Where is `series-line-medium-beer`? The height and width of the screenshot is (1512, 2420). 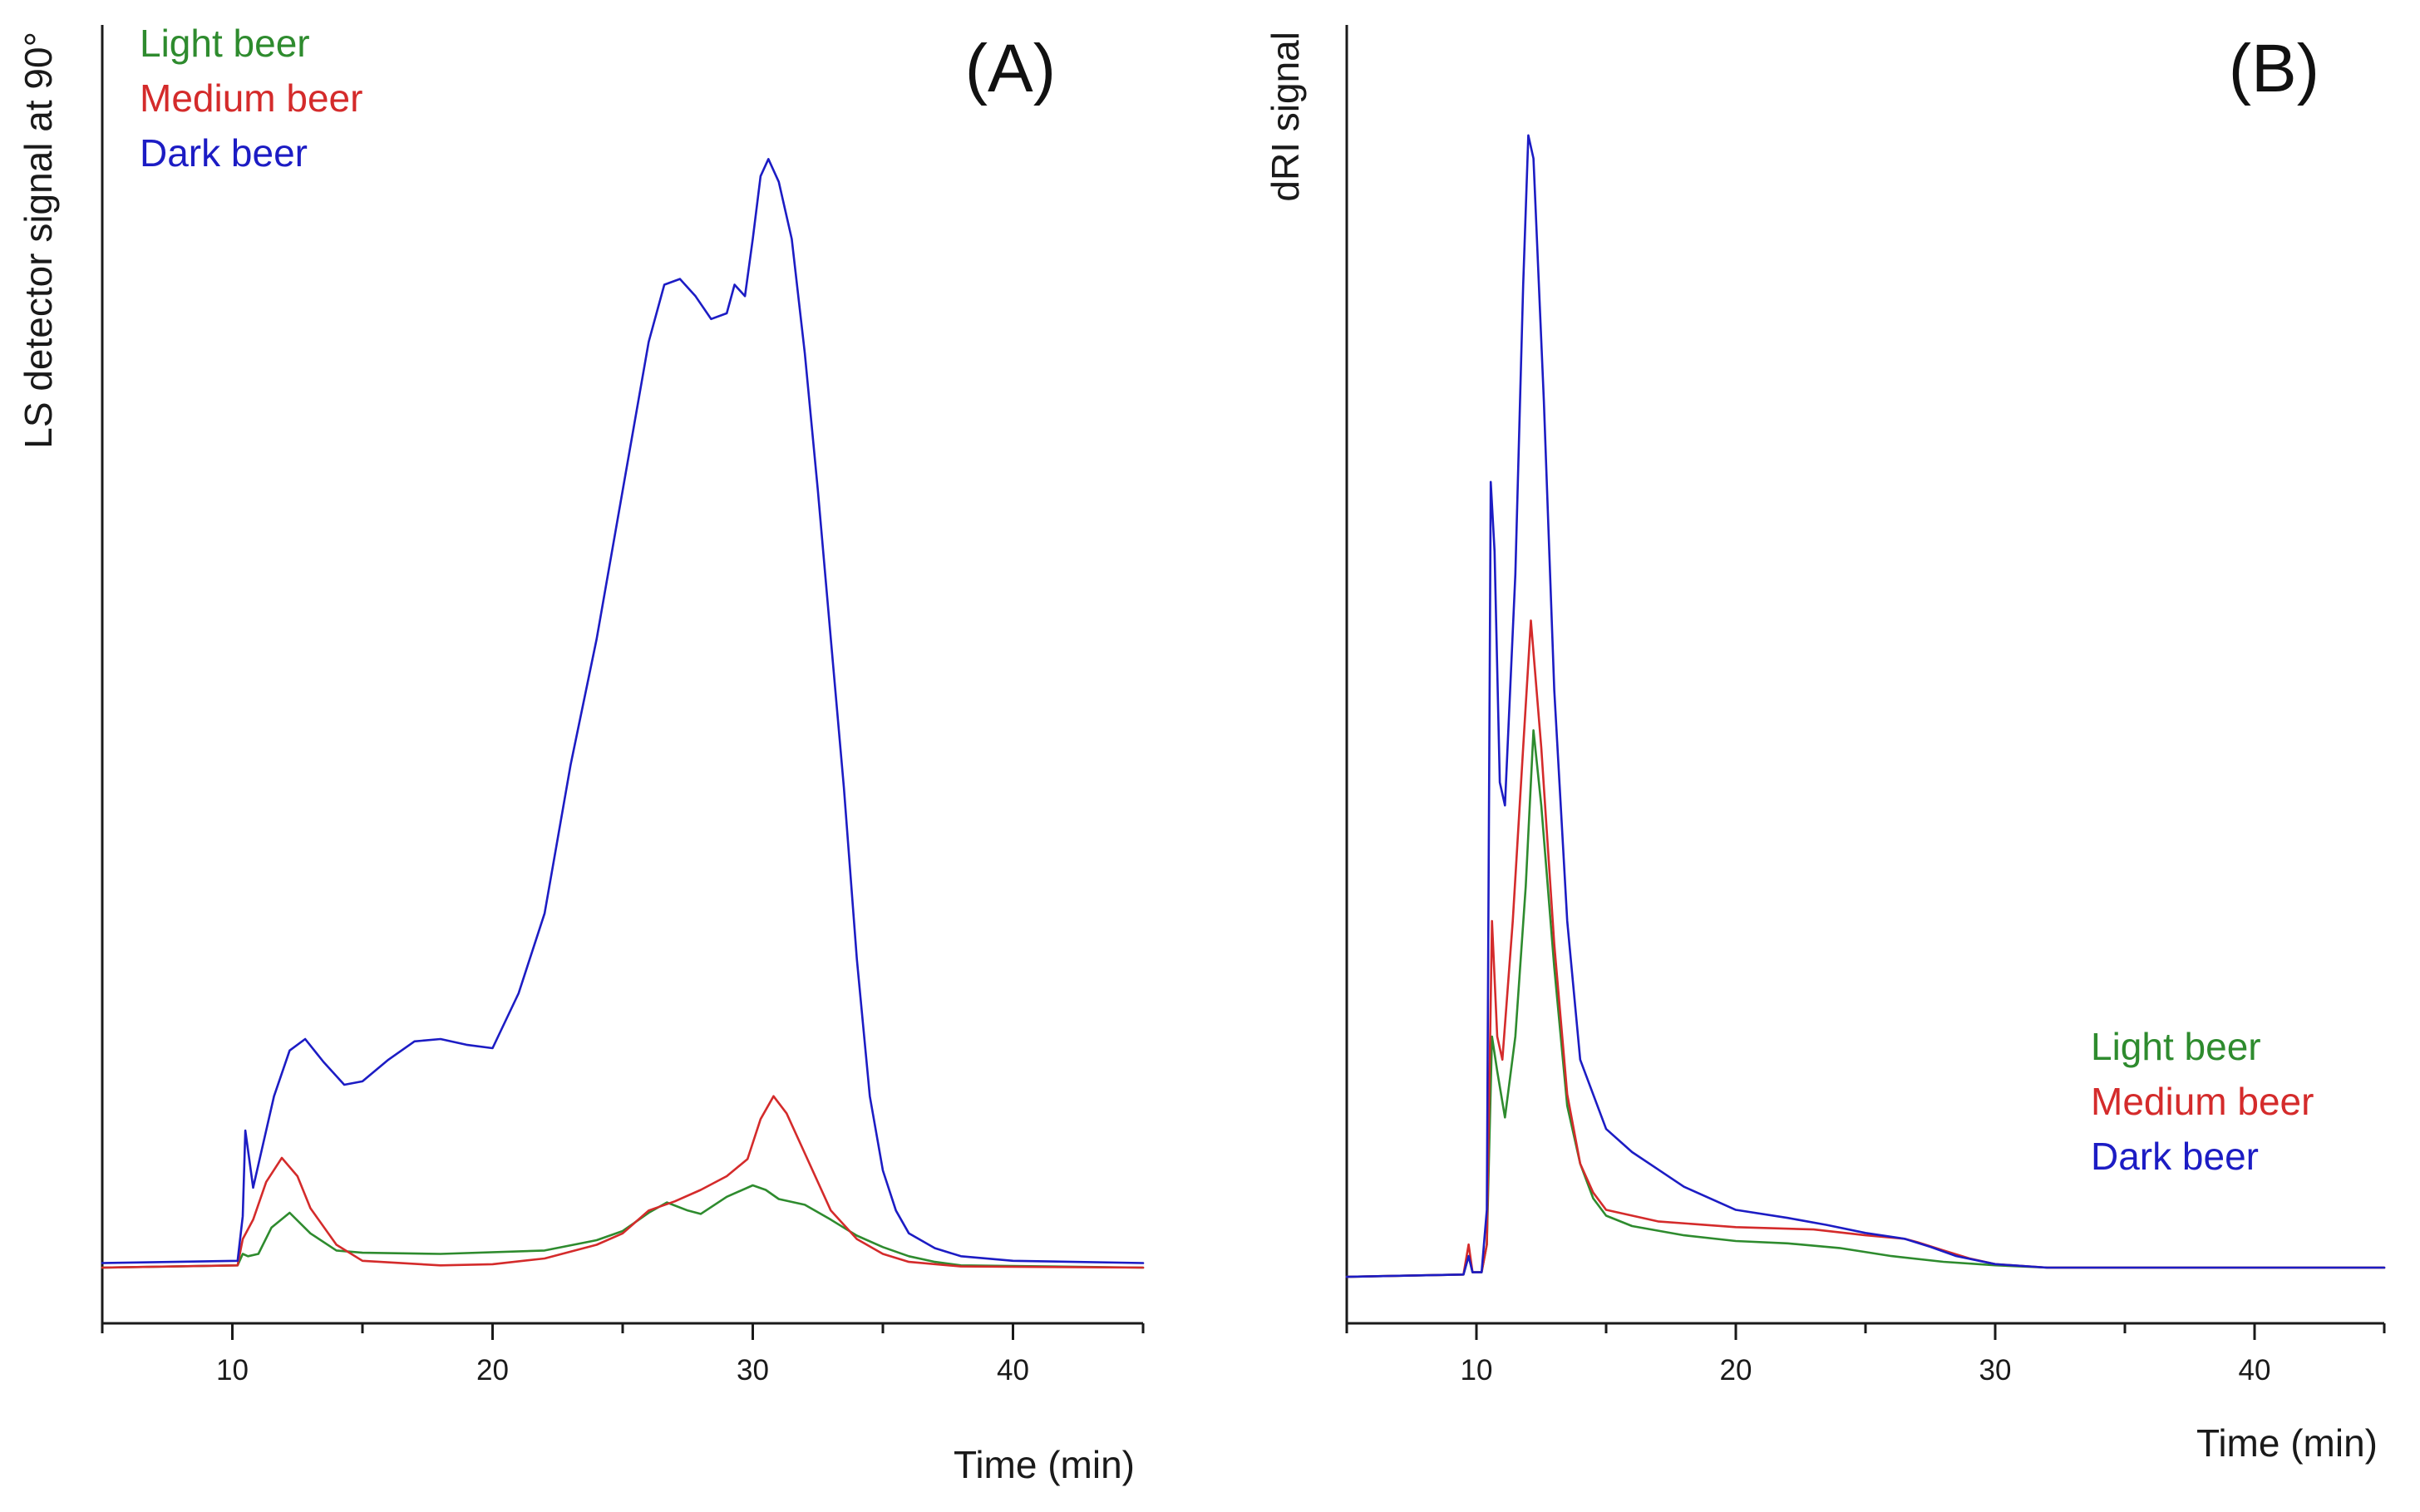 series-line-medium-beer is located at coordinates (623, 1182).